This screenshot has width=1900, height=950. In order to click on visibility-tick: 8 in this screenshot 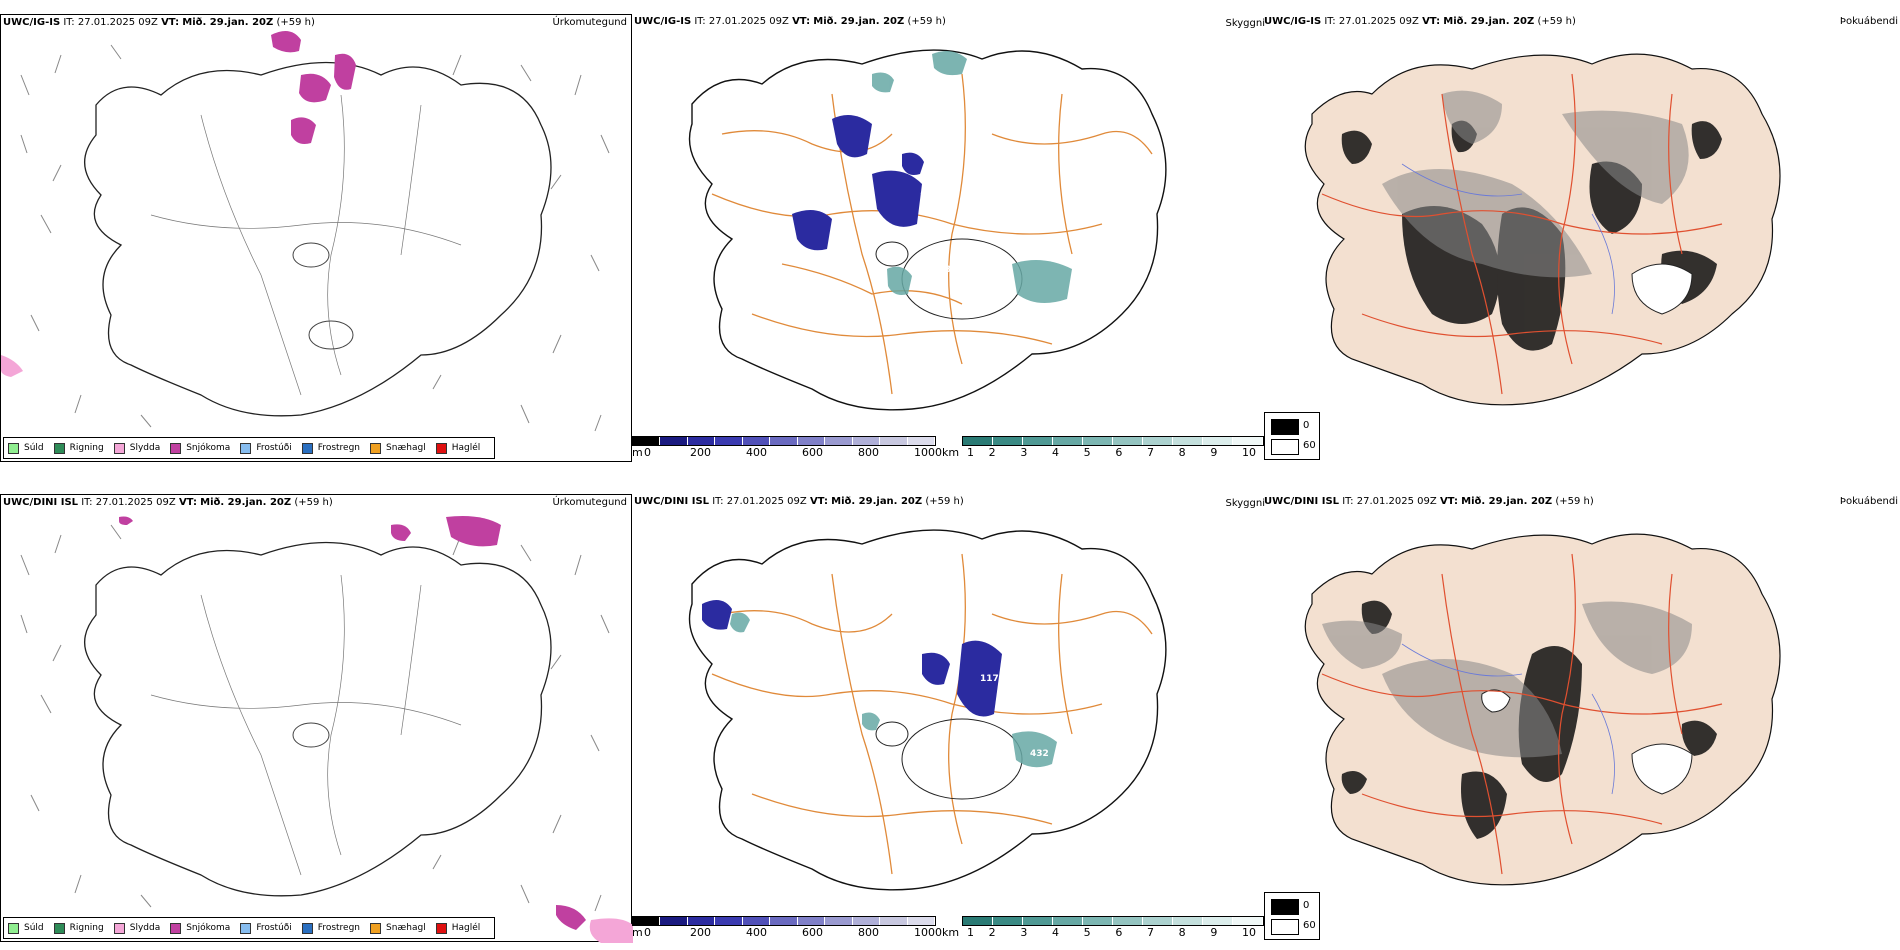, I will do `click(1182, 452)`.